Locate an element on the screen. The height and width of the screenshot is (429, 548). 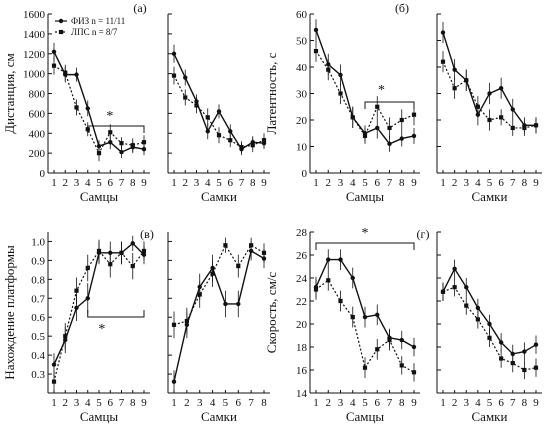
y-tick-label: 22 is located at coordinates (301, 302).